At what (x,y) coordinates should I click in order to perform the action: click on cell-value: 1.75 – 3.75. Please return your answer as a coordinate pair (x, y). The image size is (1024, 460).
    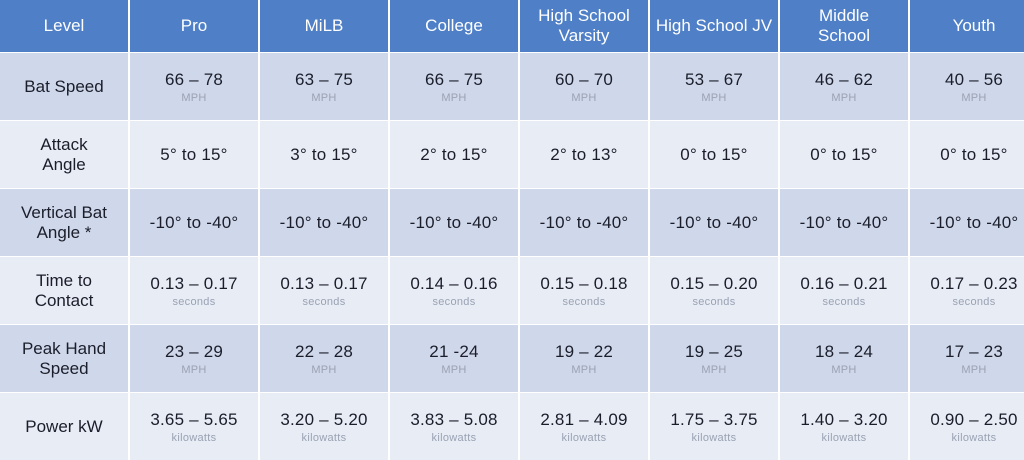
    Looking at the image, I should click on (714, 419).